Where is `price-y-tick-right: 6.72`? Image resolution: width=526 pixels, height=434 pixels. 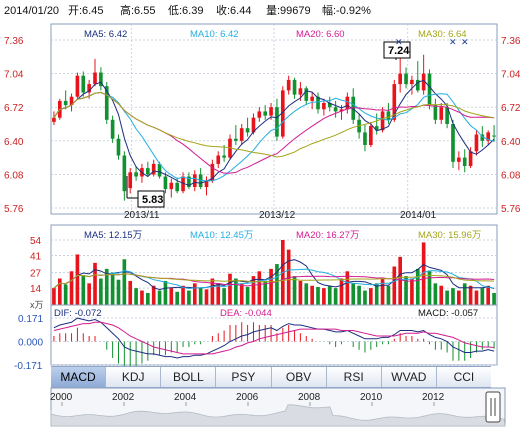 price-y-tick-right: 6.72 is located at coordinates (511, 108).